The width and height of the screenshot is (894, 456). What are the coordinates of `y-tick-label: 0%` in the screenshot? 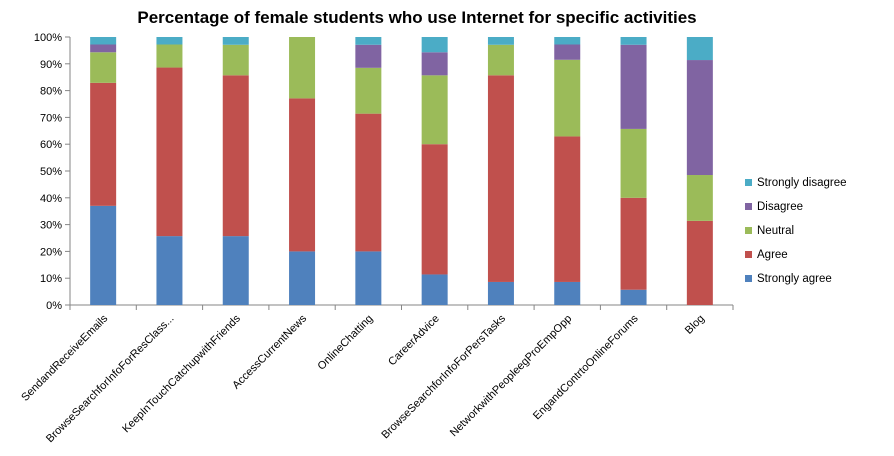 It's located at (54, 306).